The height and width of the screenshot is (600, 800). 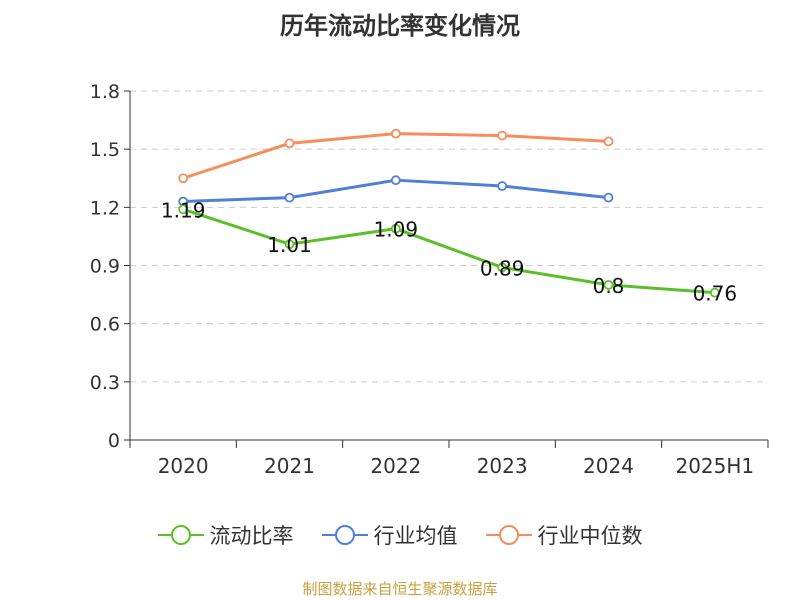 What do you see at coordinates (105, 150) in the screenshot?
I see `y-tick-label: 1.5` at bounding box center [105, 150].